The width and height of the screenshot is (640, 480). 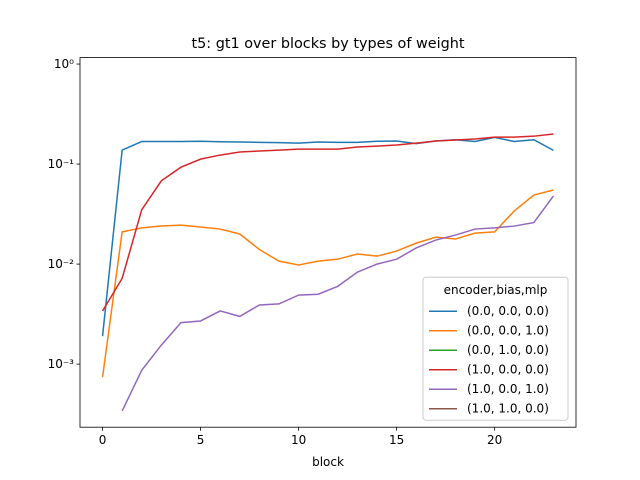 I want to click on legend-label: (0.0, 1.0, 0.0), so click(x=508, y=350).